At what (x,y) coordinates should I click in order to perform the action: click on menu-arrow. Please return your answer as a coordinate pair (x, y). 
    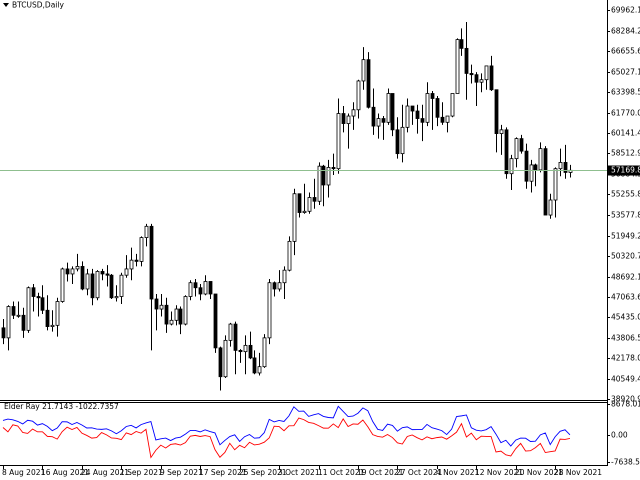
    Looking at the image, I should click on (6, 5).